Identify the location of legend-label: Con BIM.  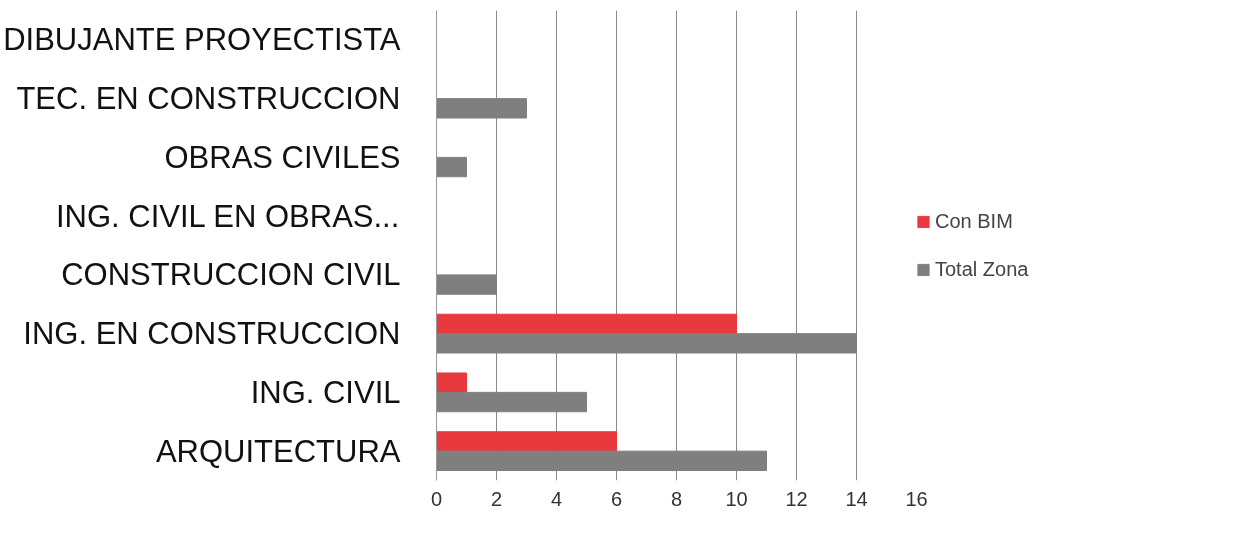
(974, 221).